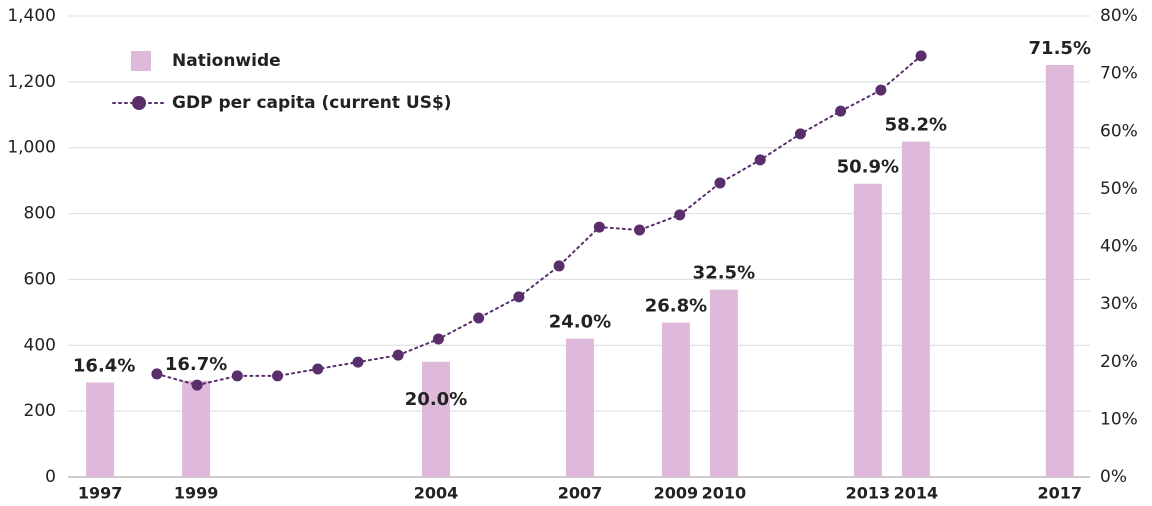  Describe the element at coordinates (1119, 74) in the screenshot. I see `y2-tick-label: 70%` at that location.